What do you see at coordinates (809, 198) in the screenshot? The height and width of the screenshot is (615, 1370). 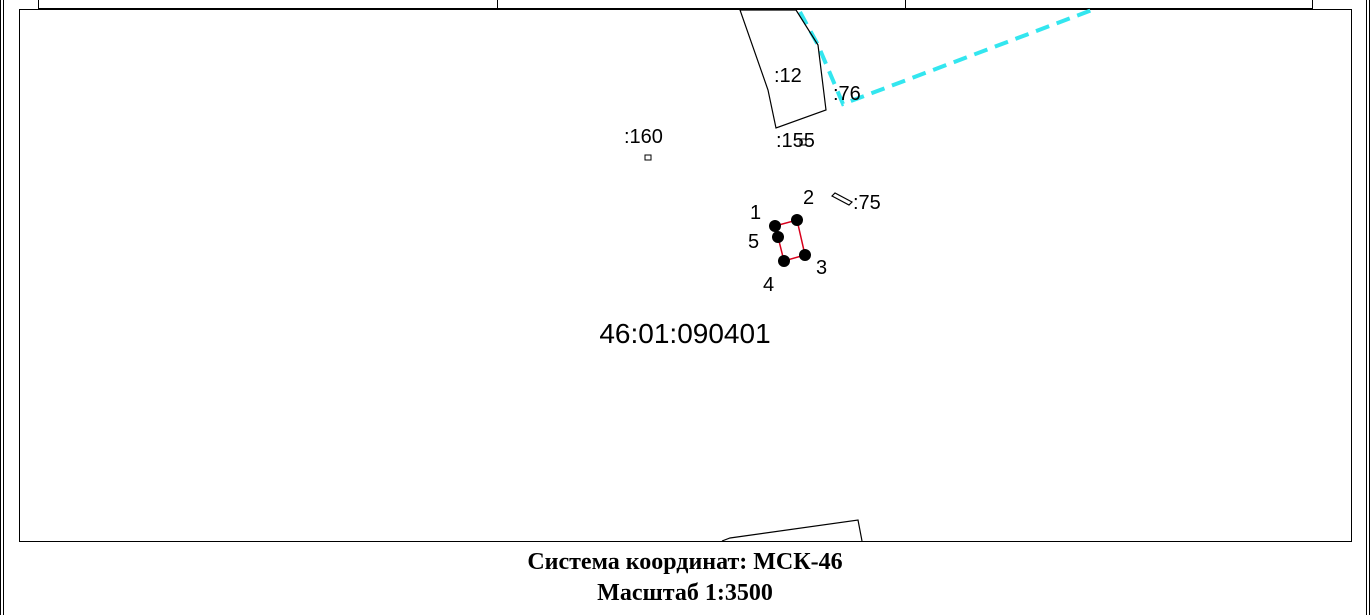 I see `point-label-2: 2` at bounding box center [809, 198].